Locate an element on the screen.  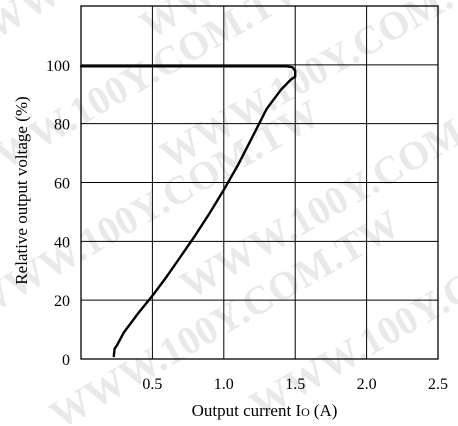
y-tick-label: 40 is located at coordinates (62, 242).